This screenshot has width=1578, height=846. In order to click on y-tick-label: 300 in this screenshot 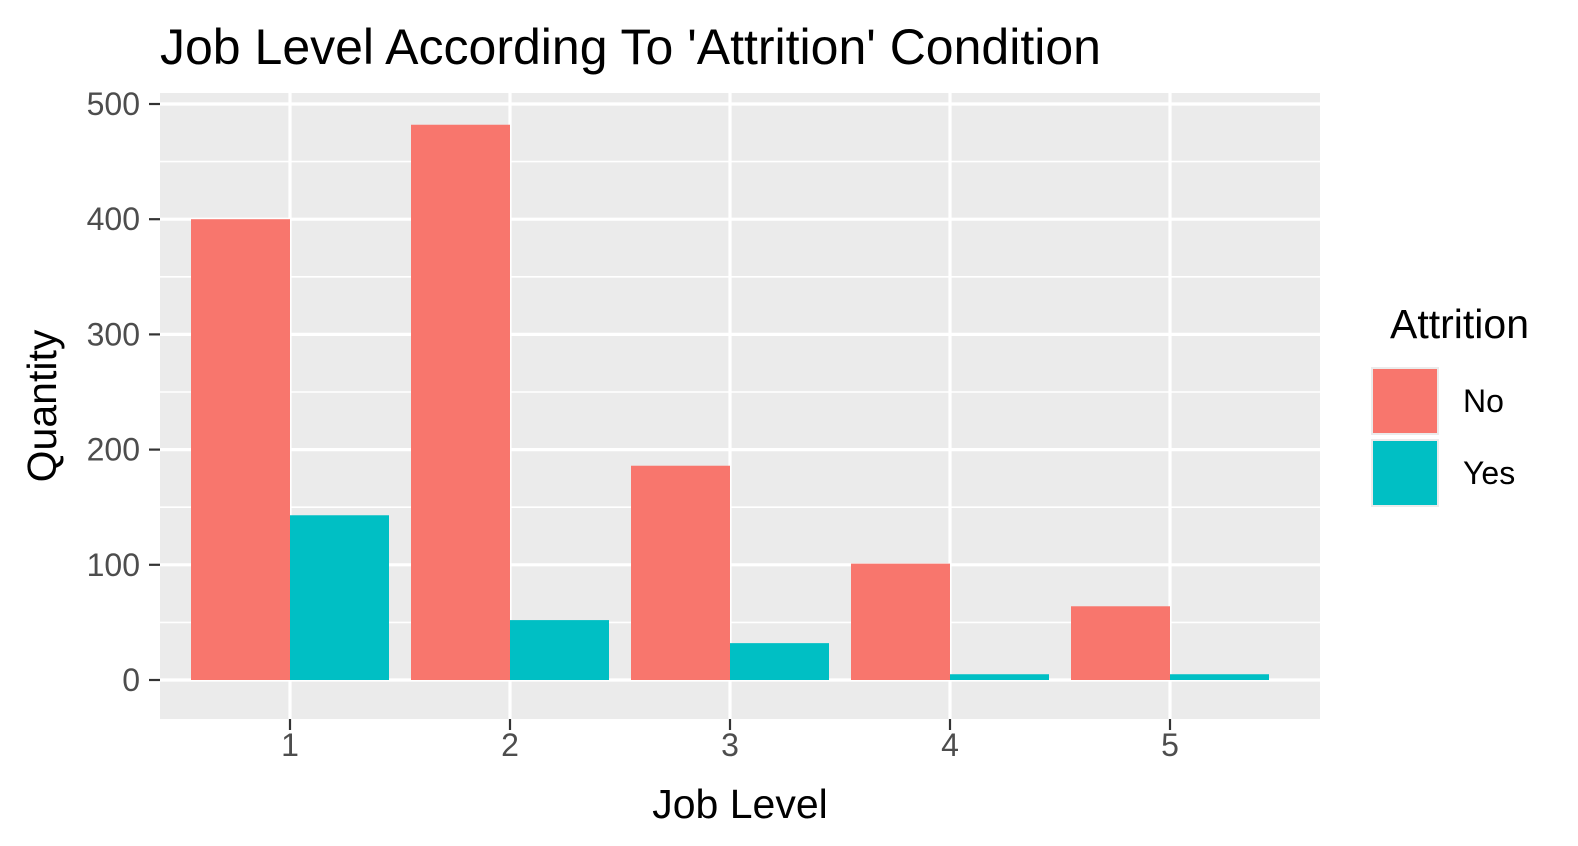, I will do `click(113, 334)`.